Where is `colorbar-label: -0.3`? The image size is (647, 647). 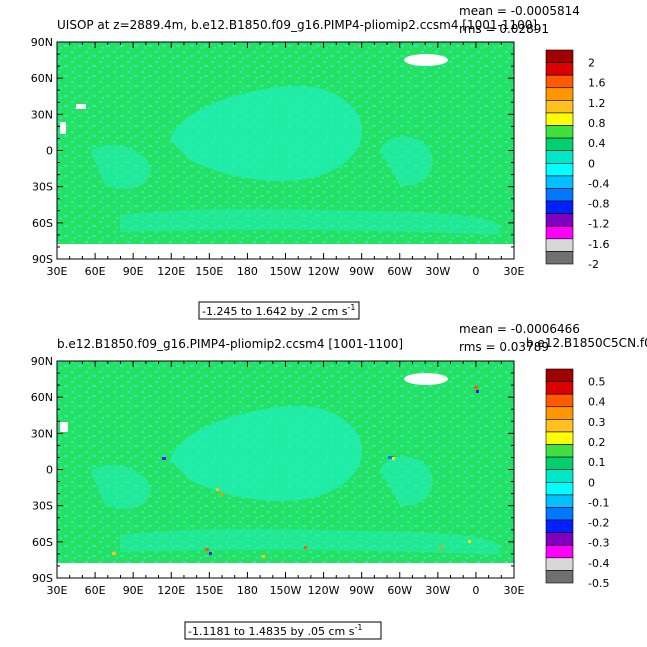
colorbar-label: -0.3 is located at coordinates (598, 543).